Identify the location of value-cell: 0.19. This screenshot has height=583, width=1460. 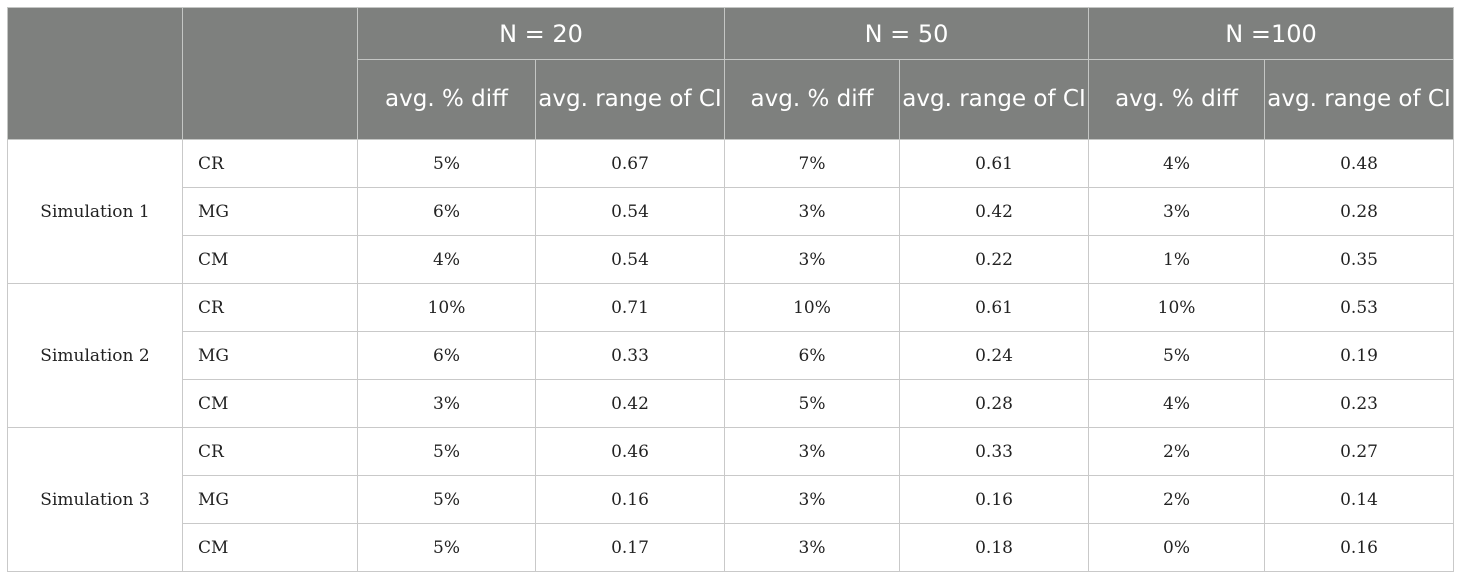
(1359, 355).